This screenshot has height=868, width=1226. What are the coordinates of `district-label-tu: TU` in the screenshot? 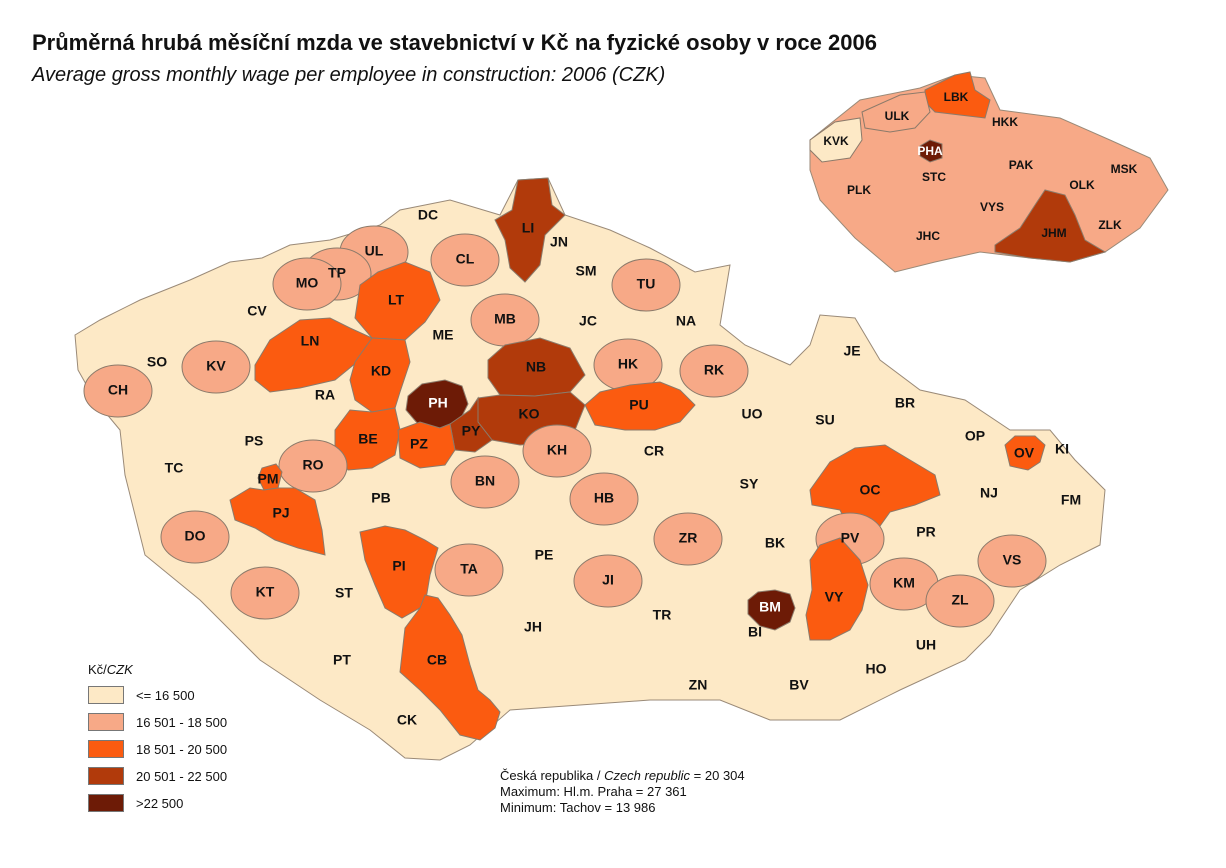 It's located at (646, 284).